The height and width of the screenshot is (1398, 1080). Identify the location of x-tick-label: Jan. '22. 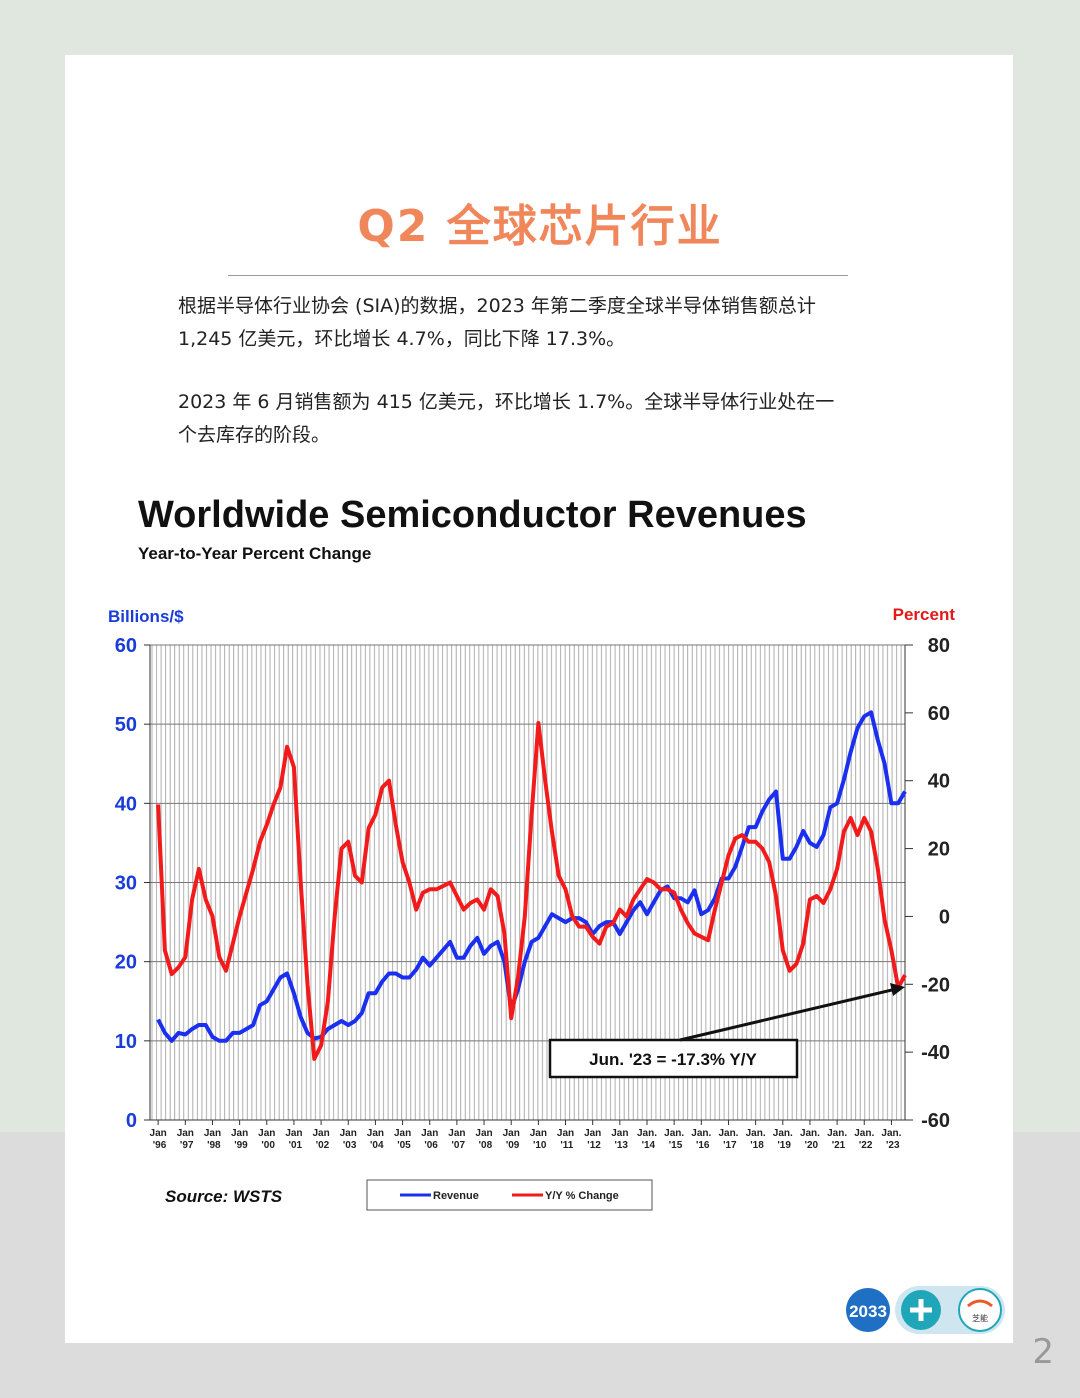
(864, 1139).